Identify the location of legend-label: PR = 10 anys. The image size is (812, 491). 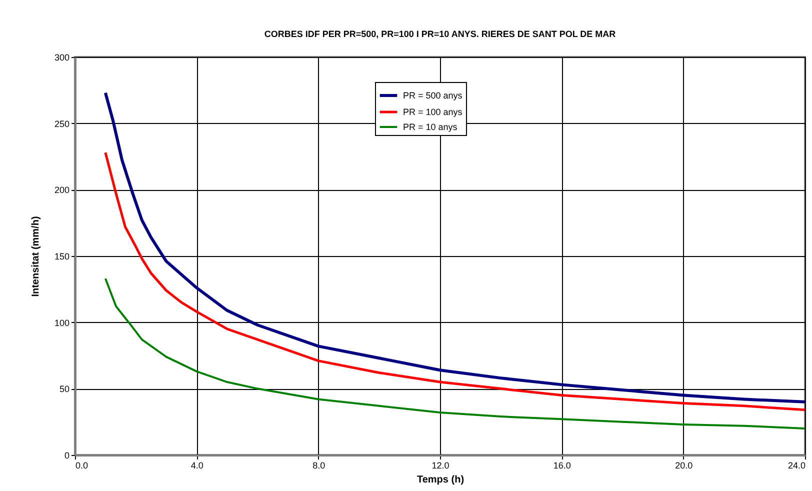
(430, 127).